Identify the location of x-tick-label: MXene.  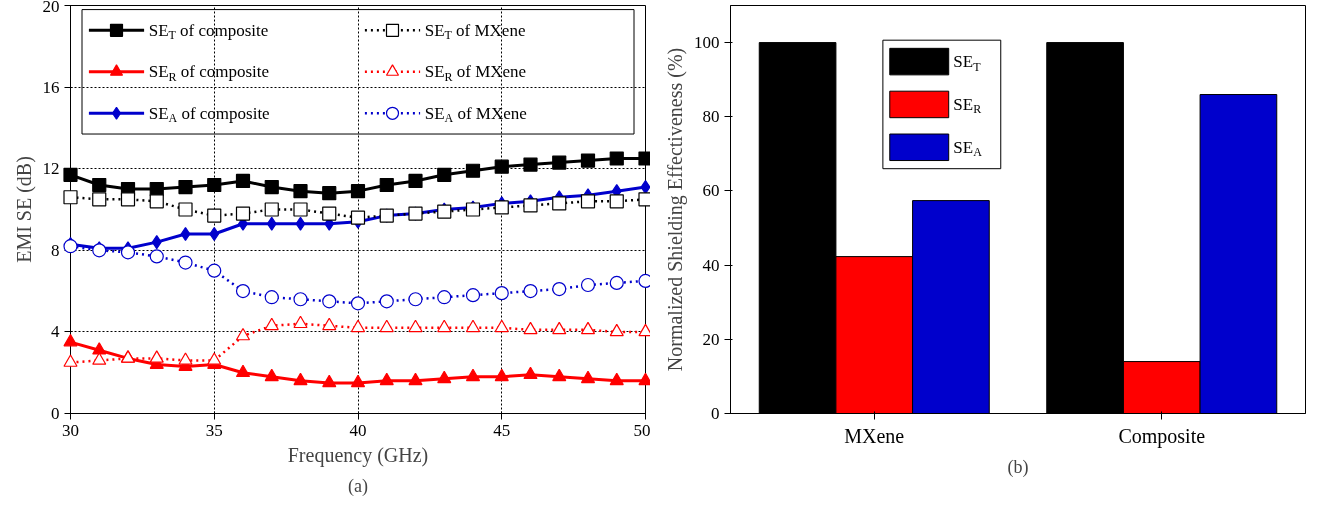
(874, 435).